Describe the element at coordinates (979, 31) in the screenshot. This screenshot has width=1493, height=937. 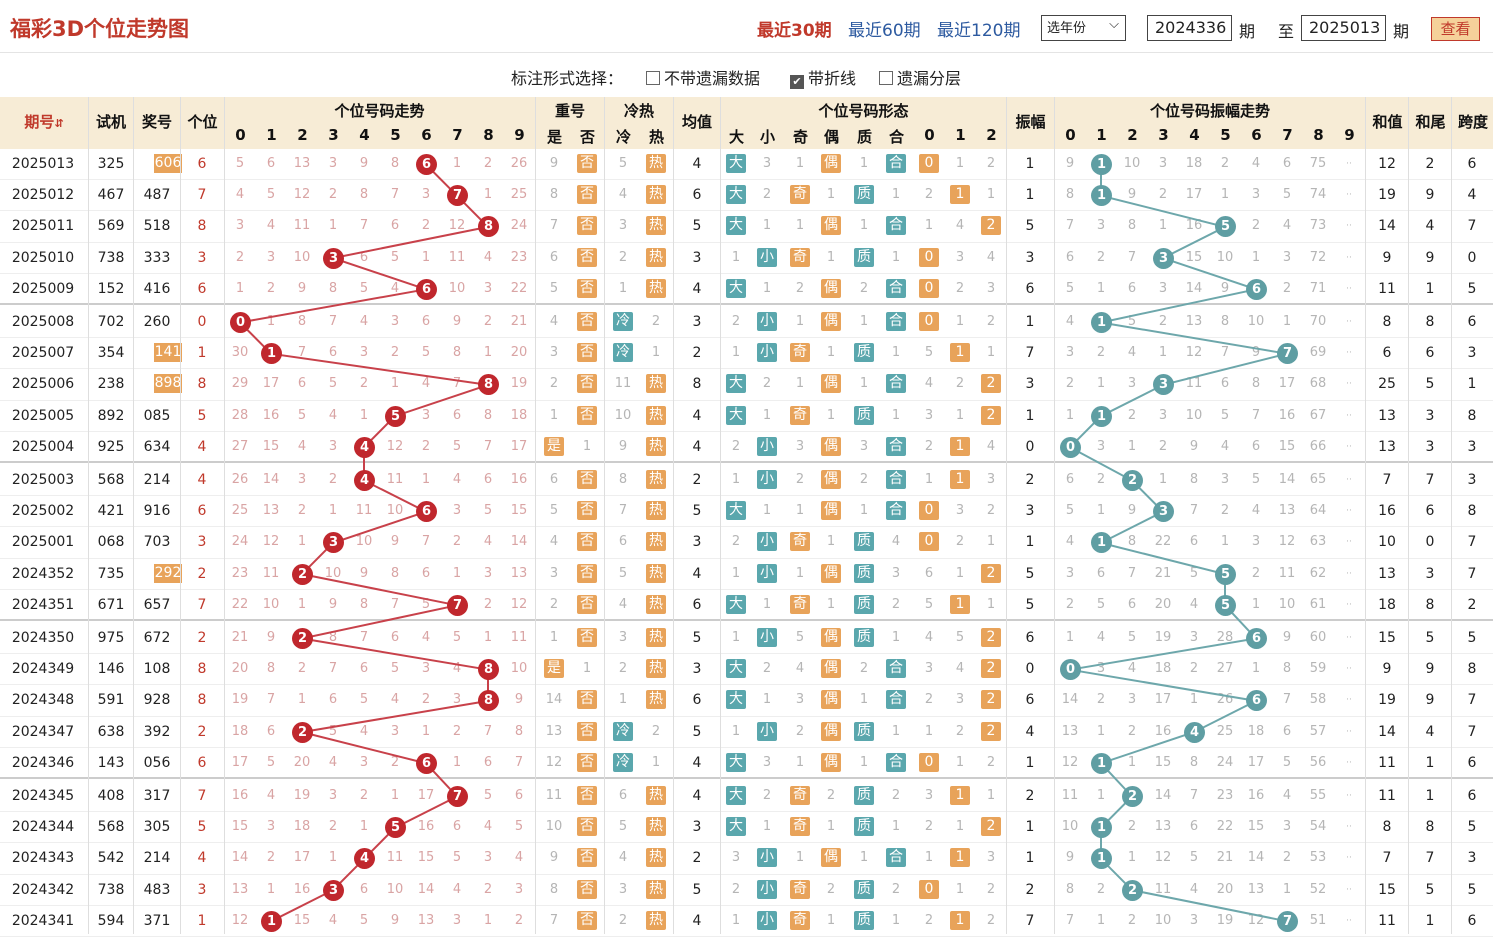
I see `period-120-link: 最近120期` at that location.